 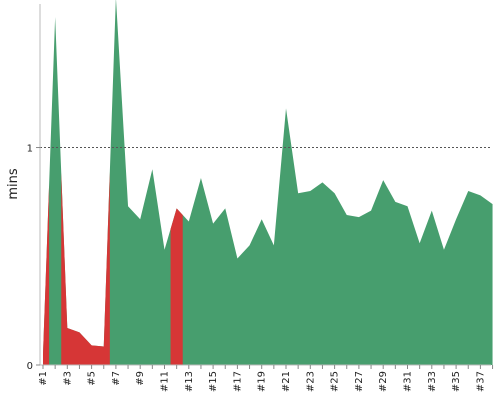 I want to click on x-tick-label: #19, so click(x=262, y=381).